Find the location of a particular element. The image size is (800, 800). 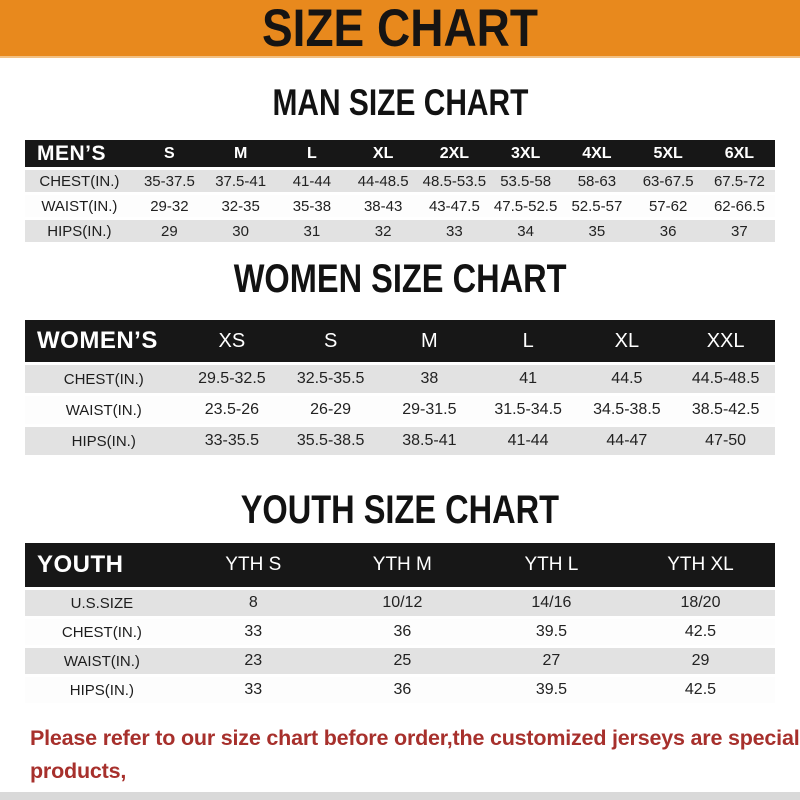

size-value-cell: 41 is located at coordinates (528, 378).